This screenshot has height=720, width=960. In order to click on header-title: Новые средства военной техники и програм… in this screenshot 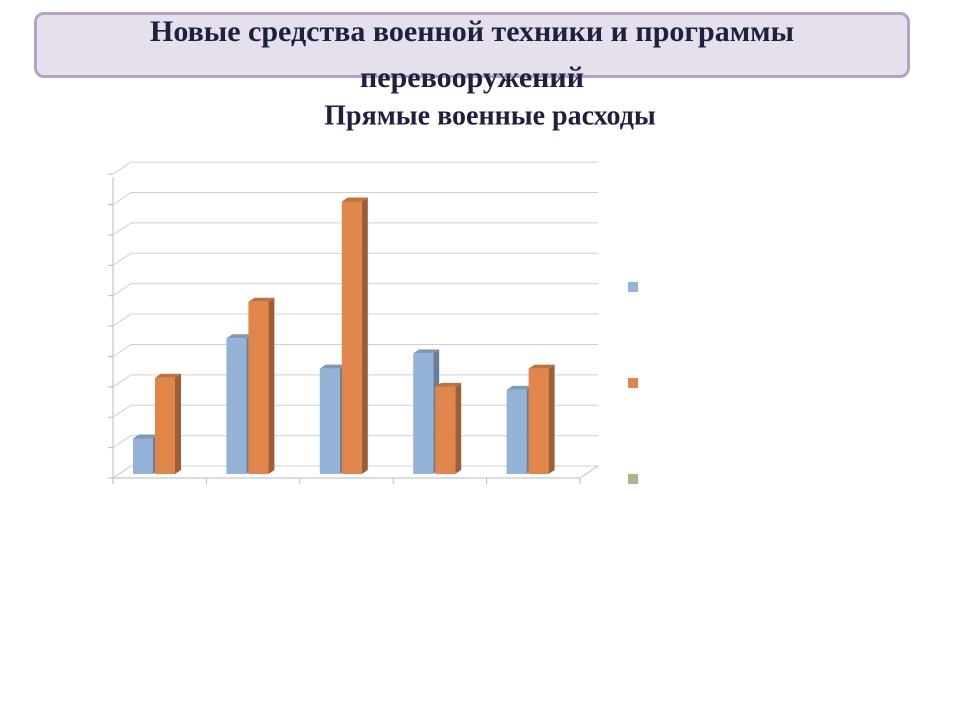, I will do `click(472, 54)`.